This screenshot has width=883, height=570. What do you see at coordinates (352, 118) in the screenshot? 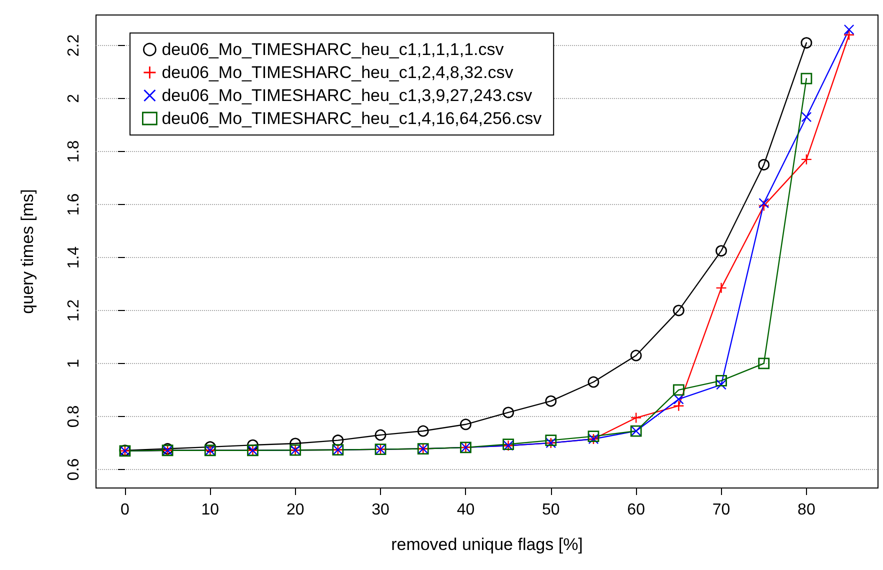
I see `legend-label: deu06_Mo_TIMESHARC_heu_c1,4,16,64,256.csv` at bounding box center [352, 118].